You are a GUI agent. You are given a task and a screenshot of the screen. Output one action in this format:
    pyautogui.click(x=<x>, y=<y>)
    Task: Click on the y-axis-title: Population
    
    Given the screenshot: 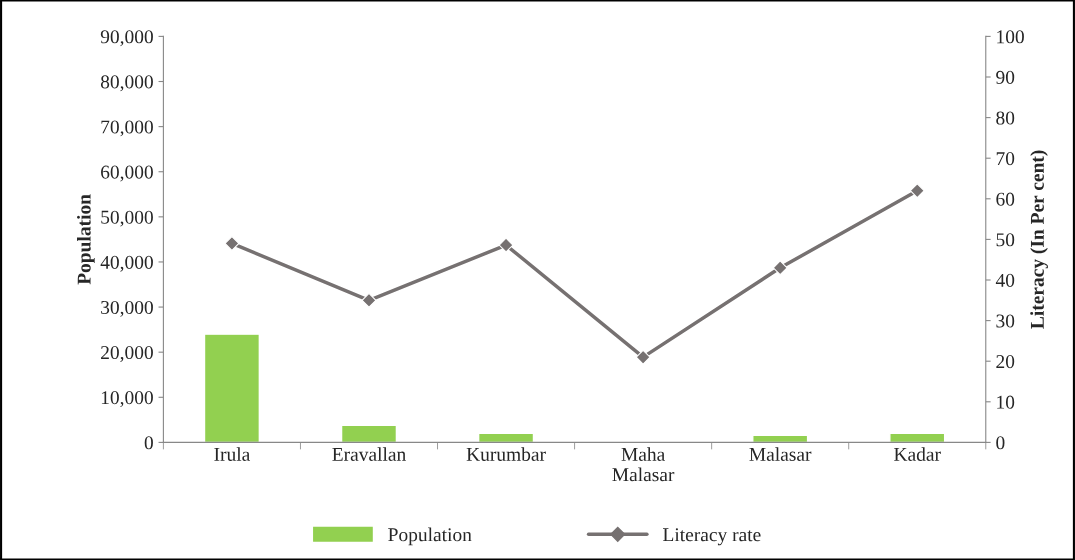 What is the action you would take?
    pyautogui.click(x=86, y=239)
    